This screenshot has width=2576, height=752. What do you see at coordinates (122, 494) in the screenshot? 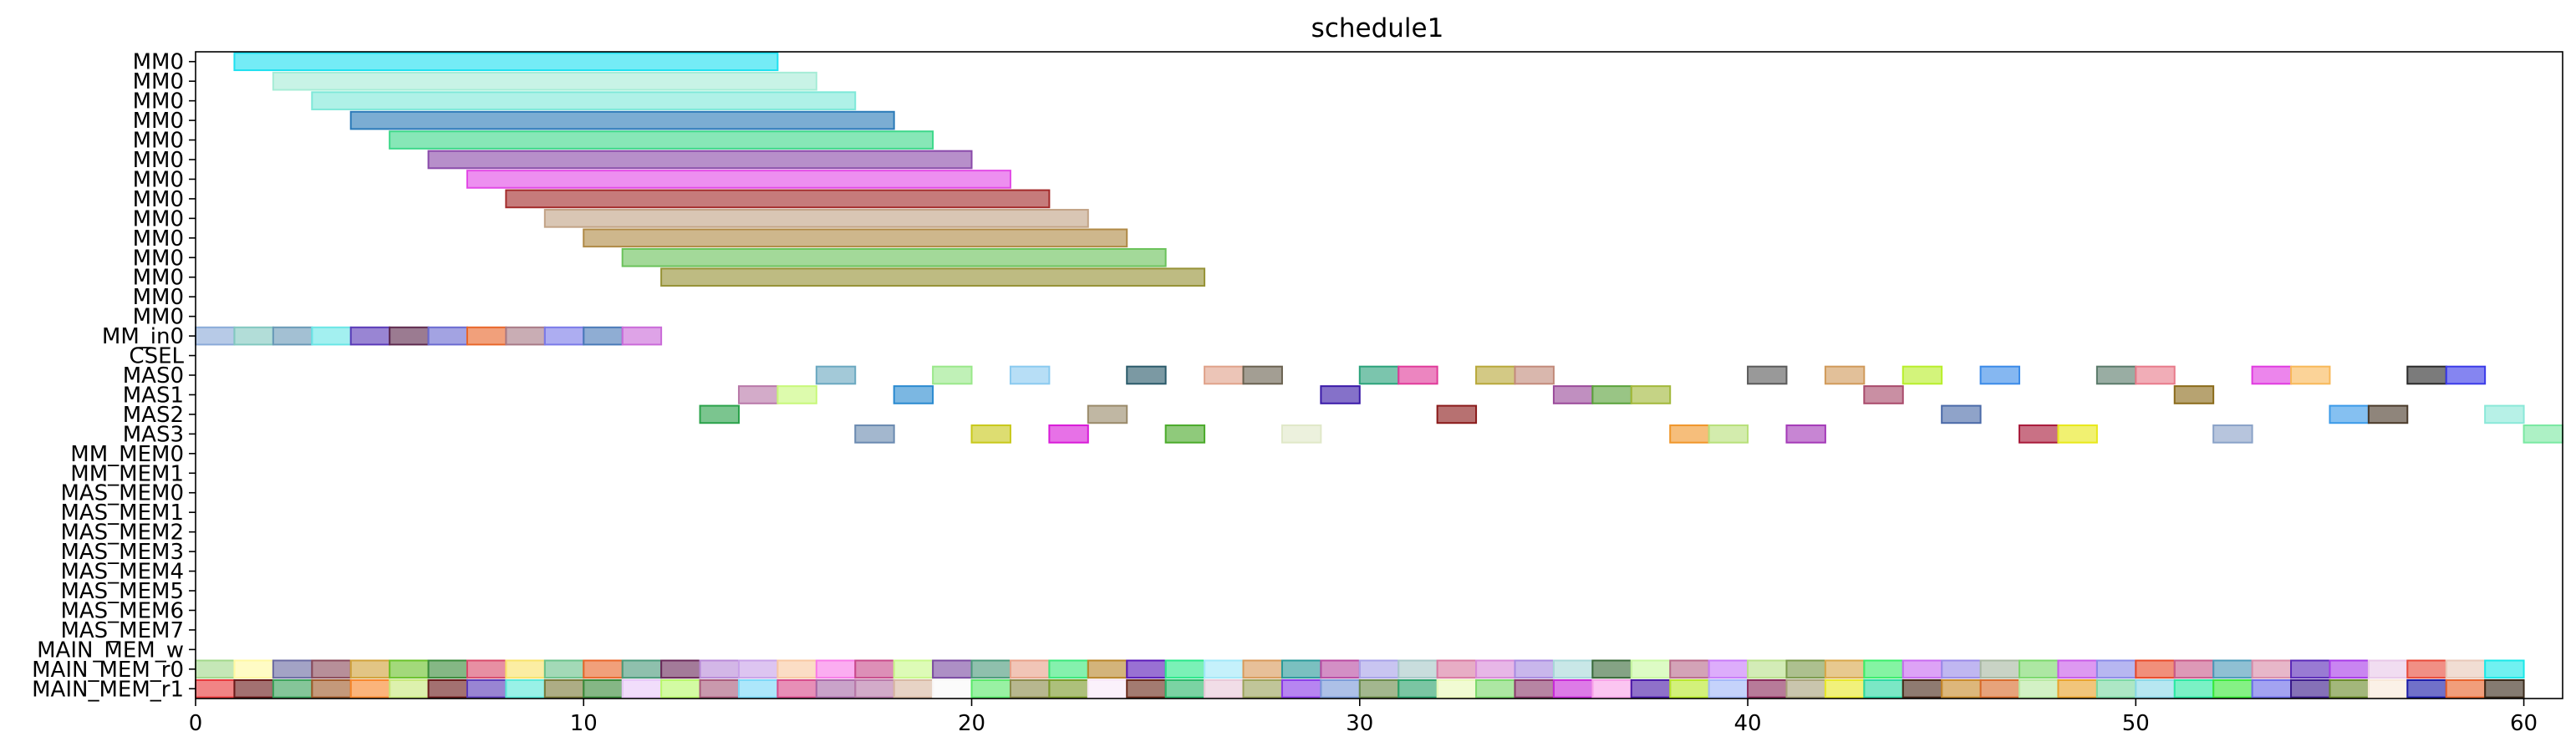
I see `y-tick-label: MAS_MEM0` at bounding box center [122, 494].